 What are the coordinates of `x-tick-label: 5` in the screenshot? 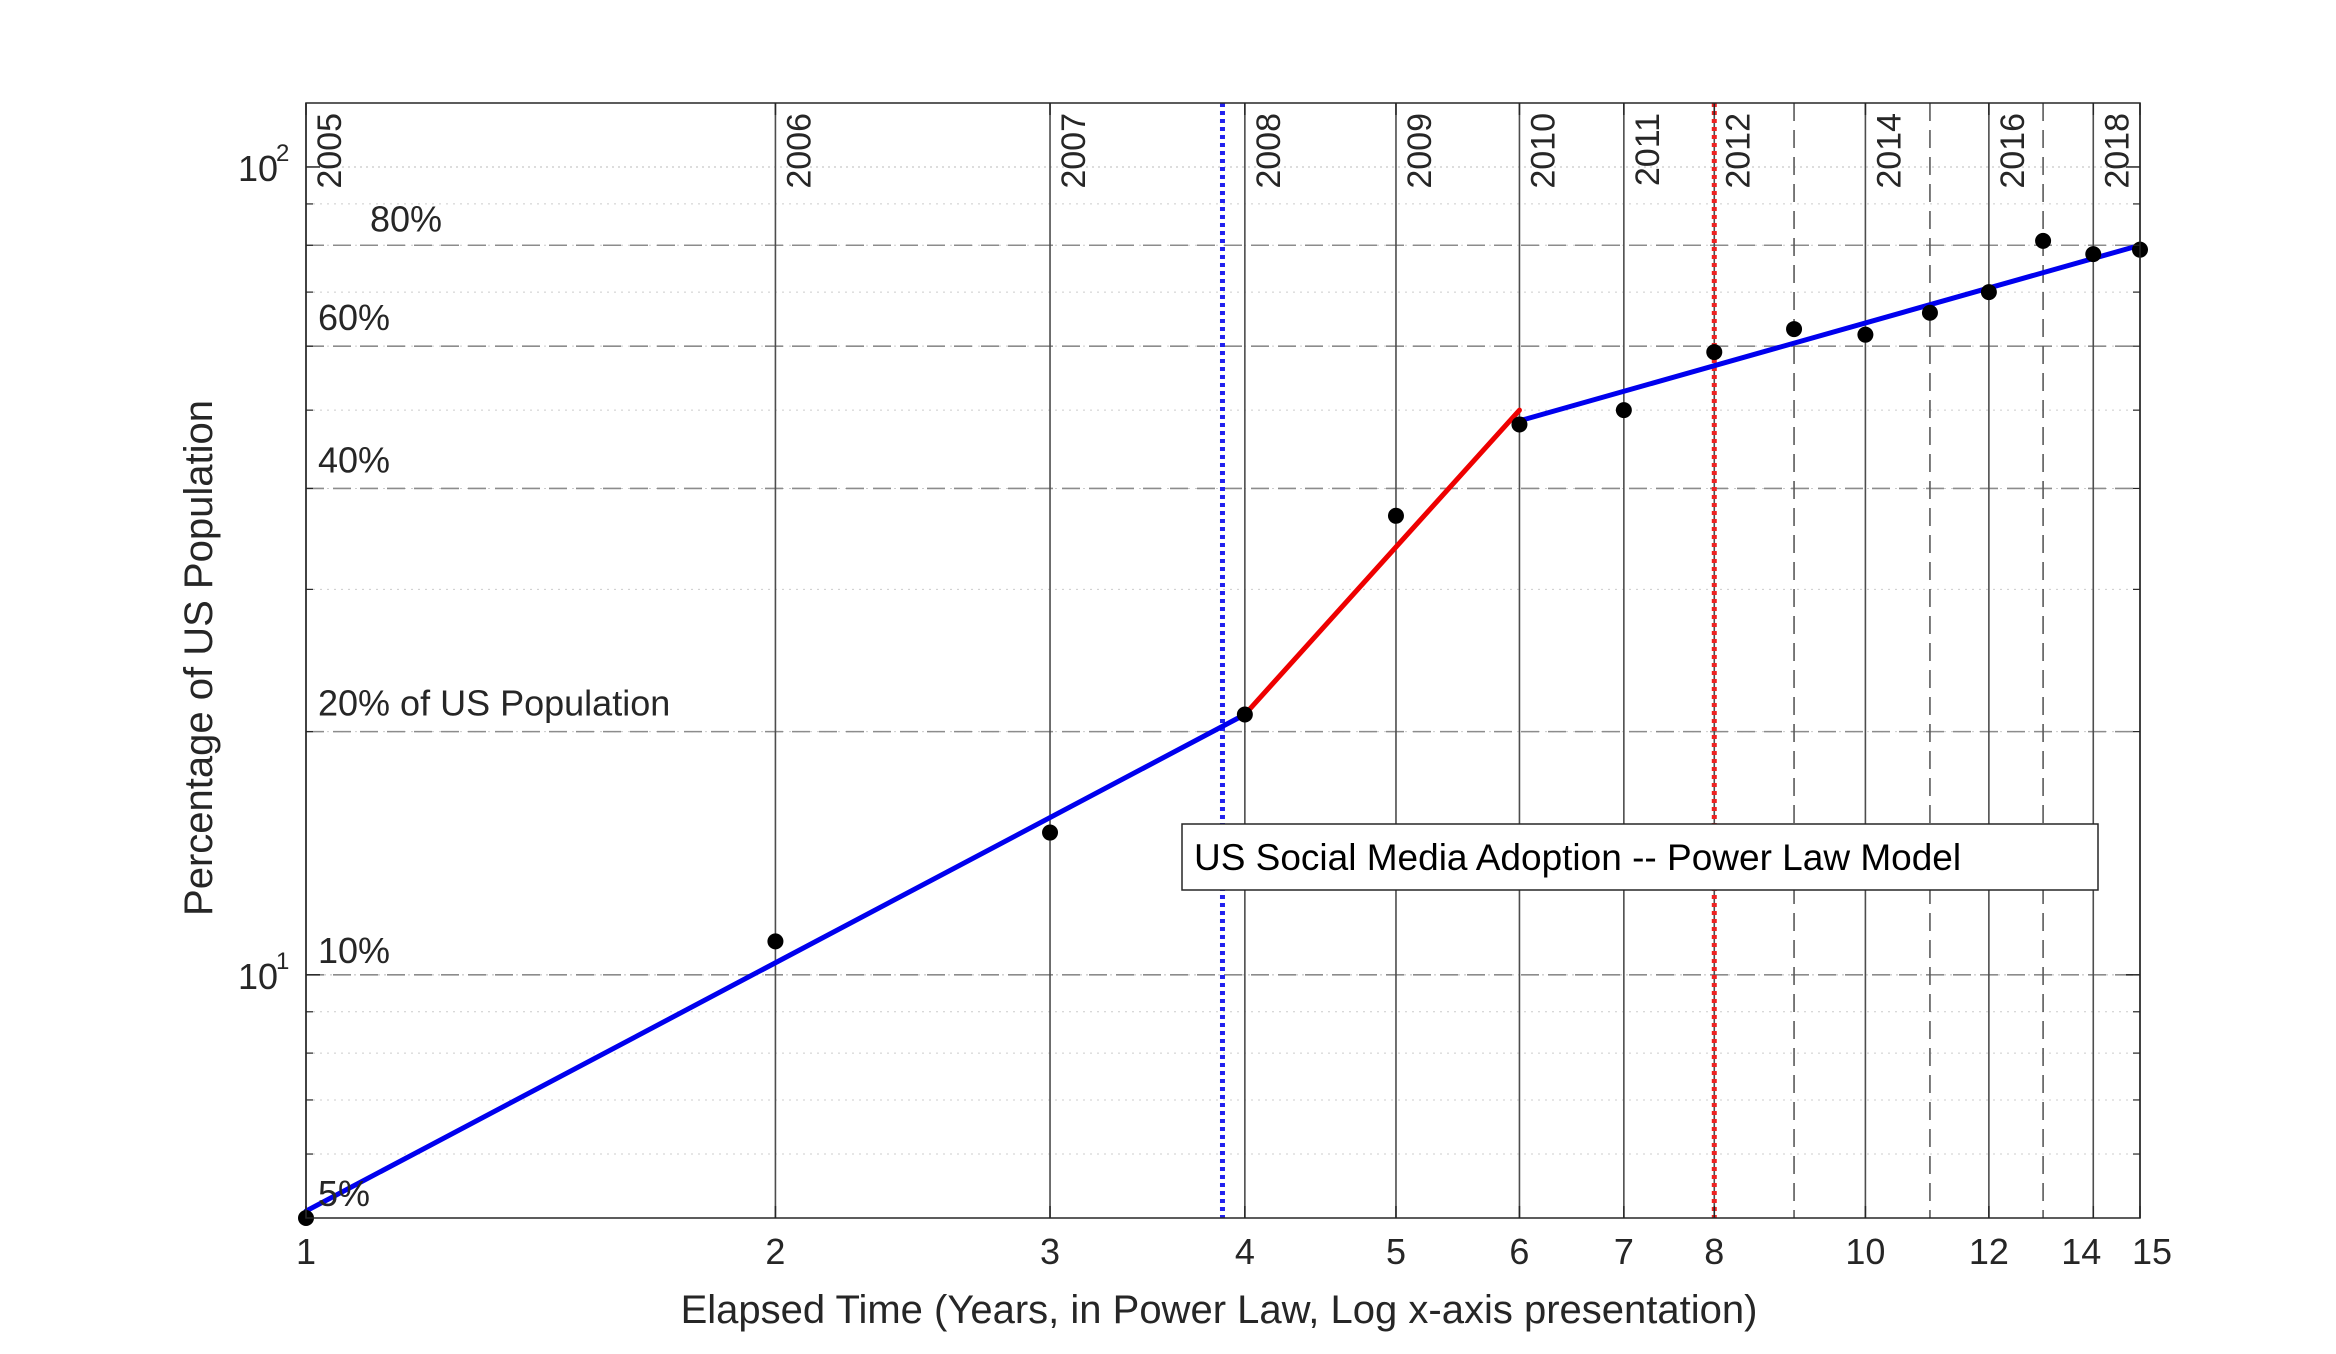 It's located at (1396, 1251).